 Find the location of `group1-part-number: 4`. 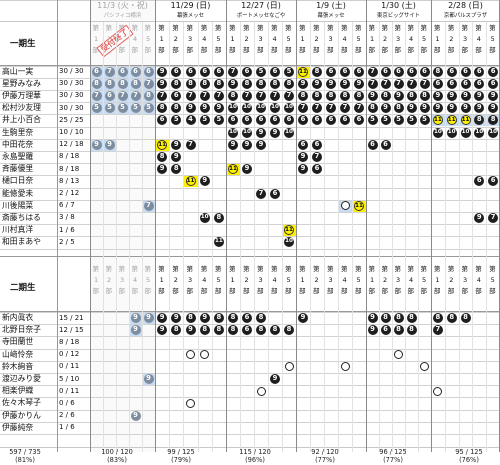

group1-part-number: 4 is located at coordinates (344, 39).